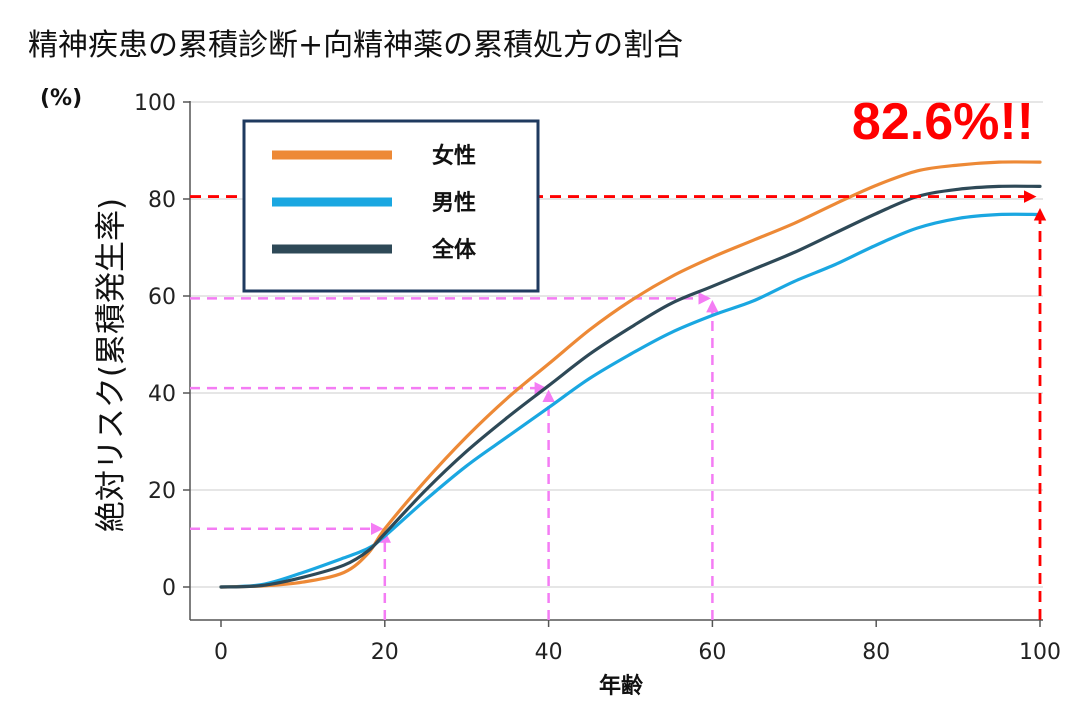  I want to click on x-axis-label: 年齢, so click(621, 686).